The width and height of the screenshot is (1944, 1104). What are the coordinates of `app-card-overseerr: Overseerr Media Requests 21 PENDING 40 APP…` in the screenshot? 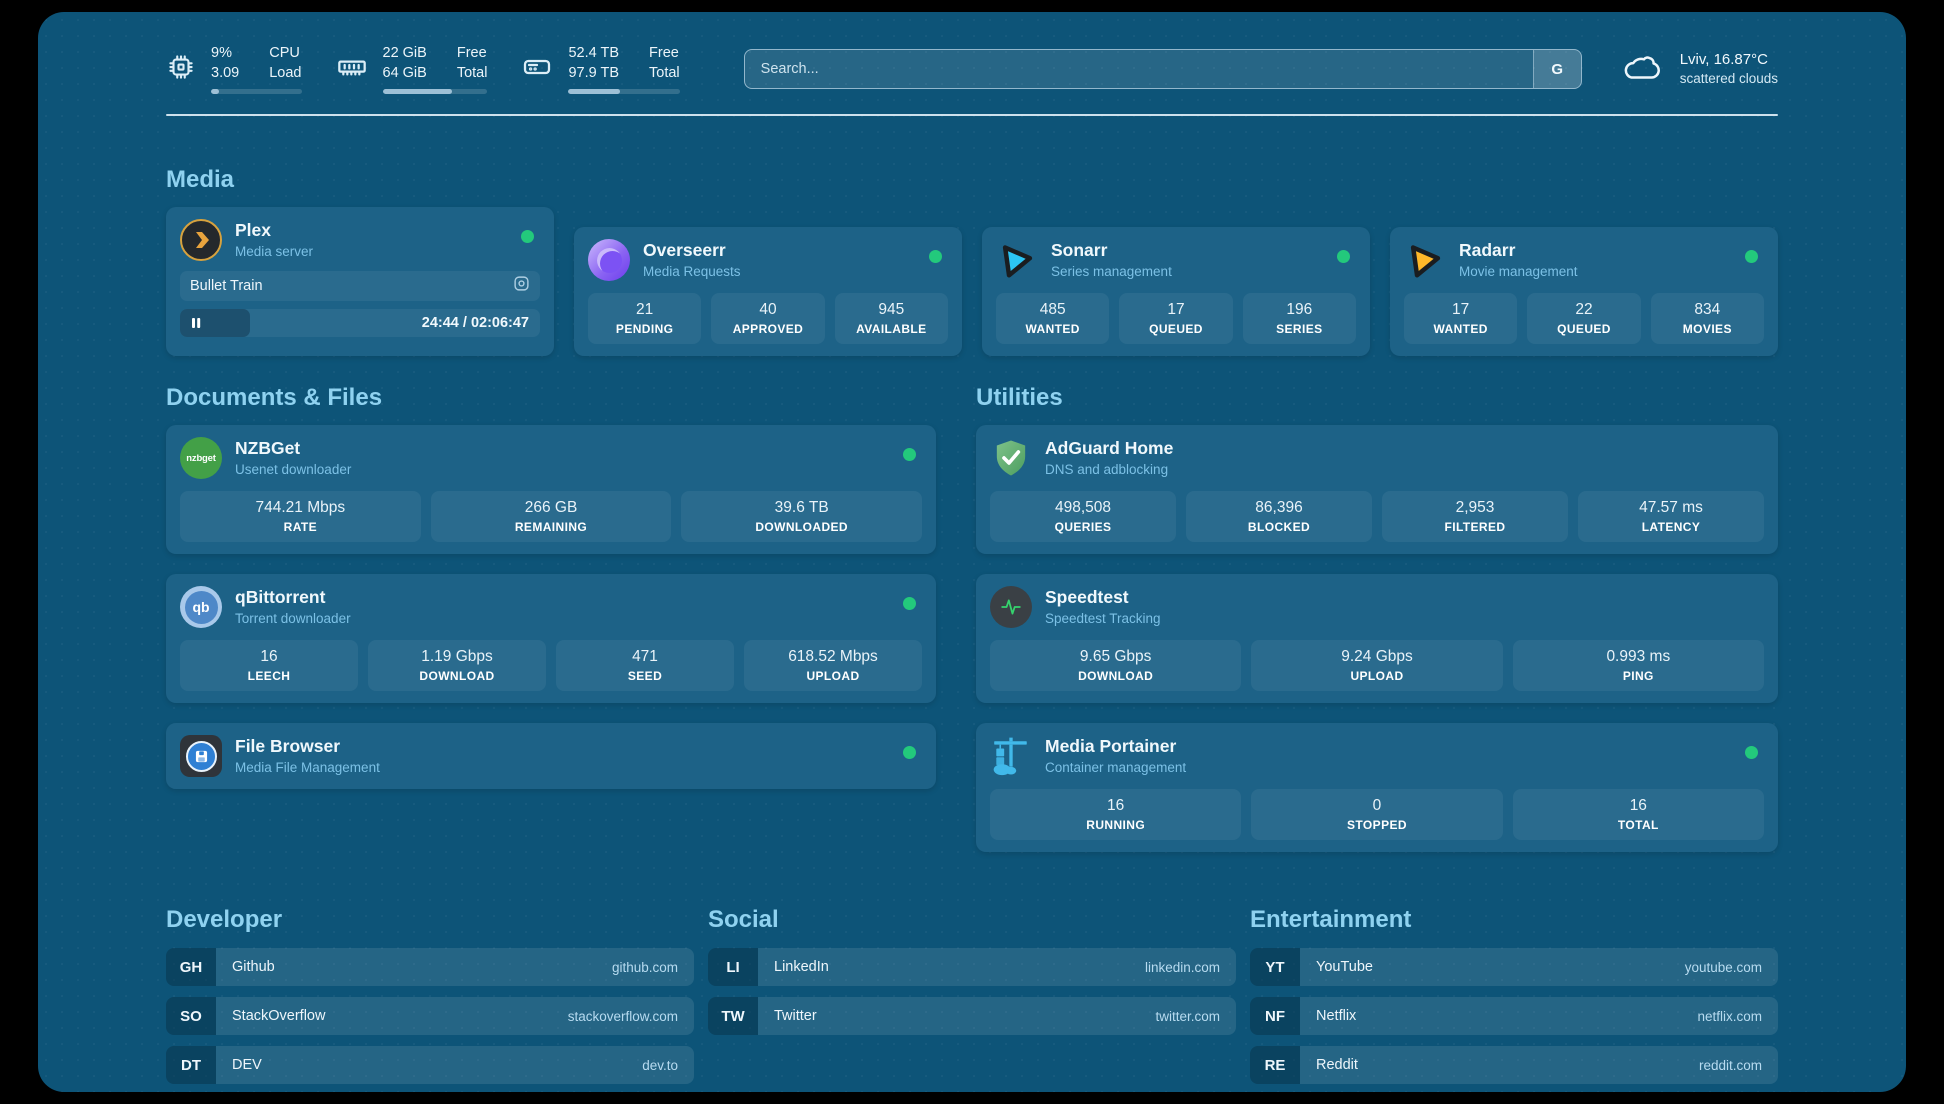 It's located at (768, 291).